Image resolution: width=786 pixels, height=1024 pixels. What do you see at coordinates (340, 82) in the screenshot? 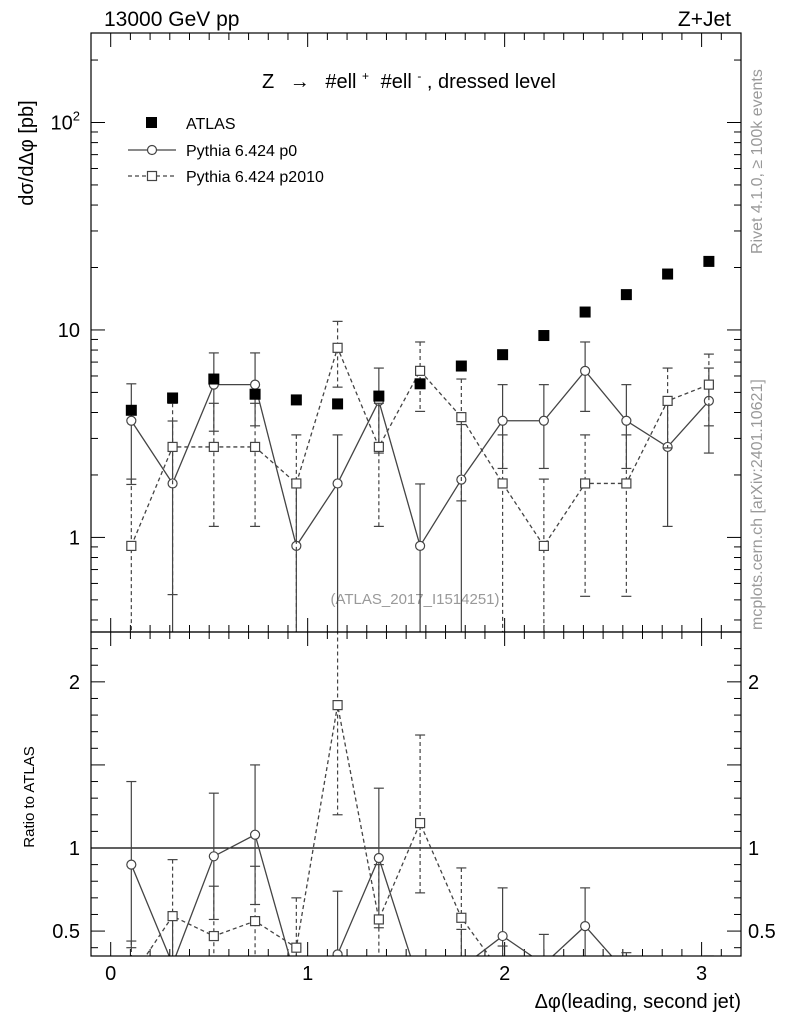
I see `title-ell-1: #ell` at bounding box center [340, 82].